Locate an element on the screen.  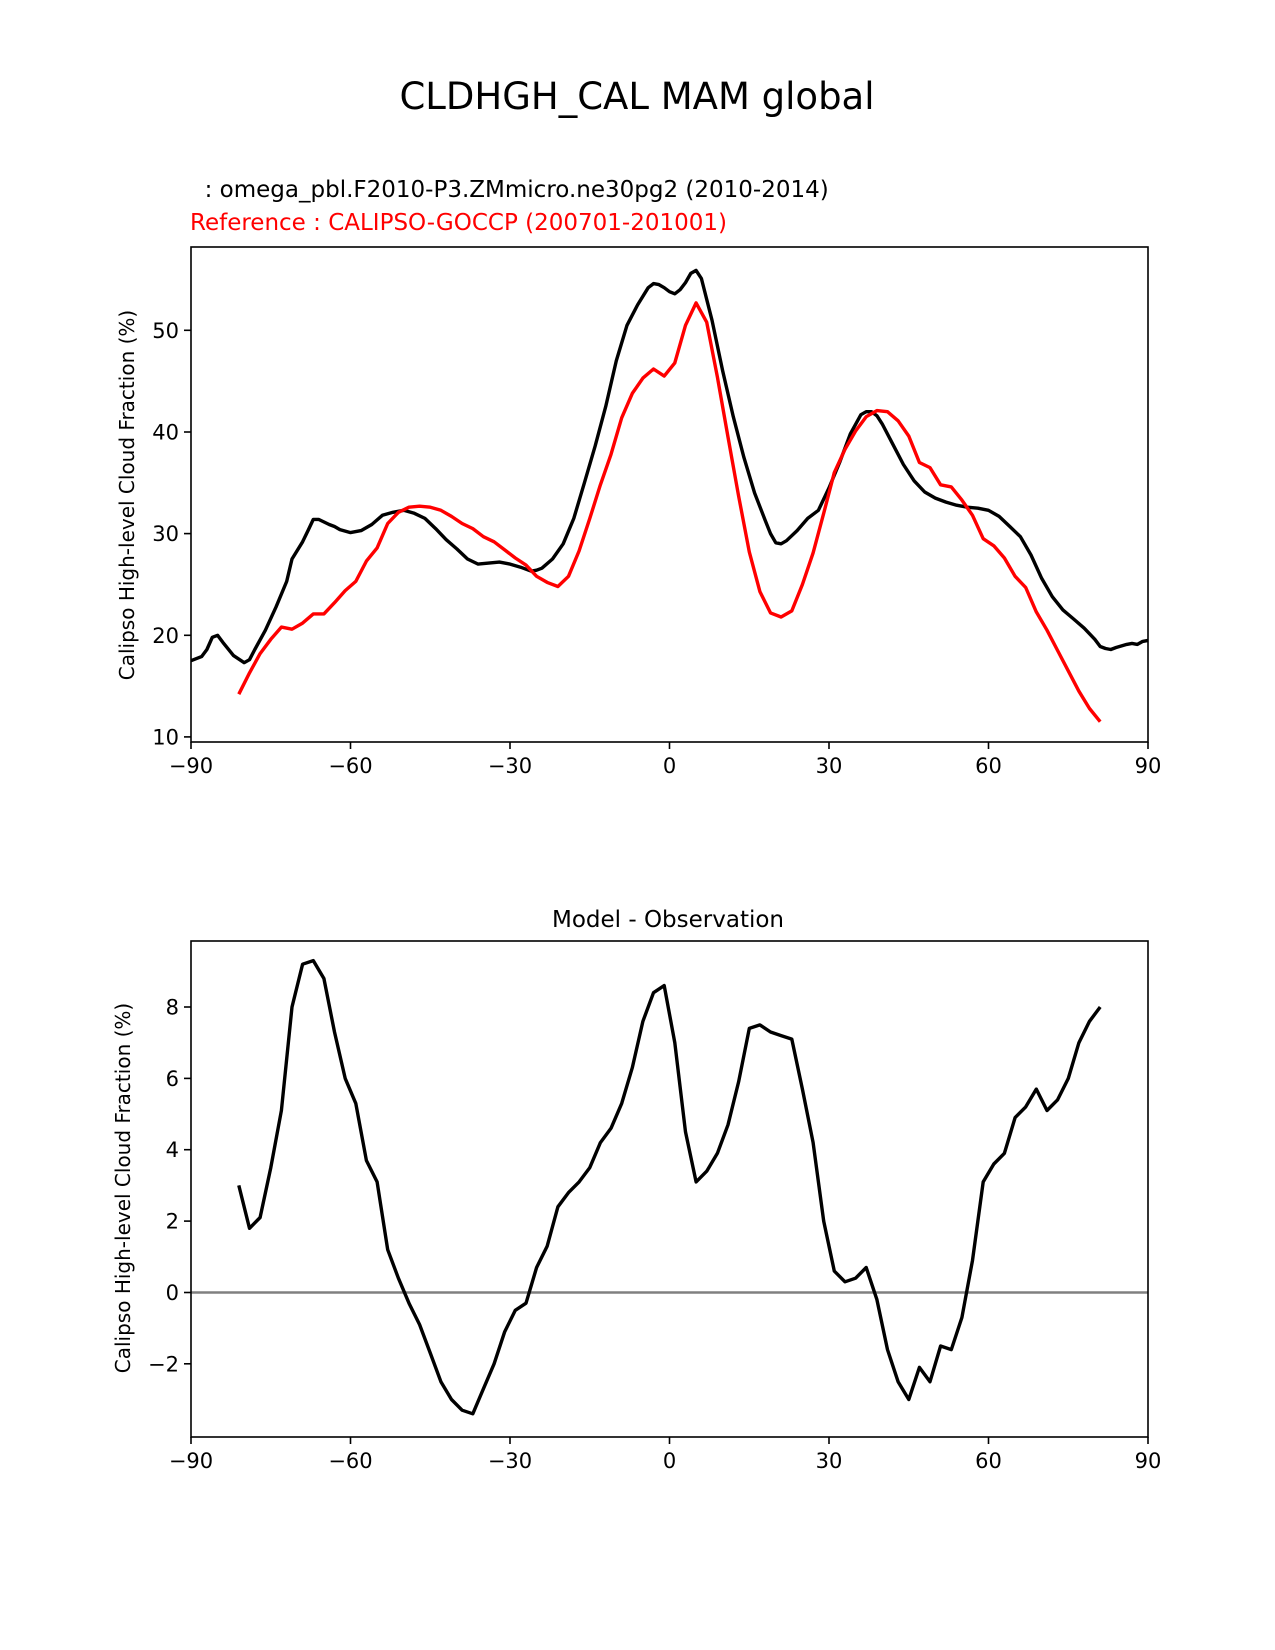
top-y-axis-label: Calipso High-level Cloud Fraction (%) is located at coordinates (127, 495).